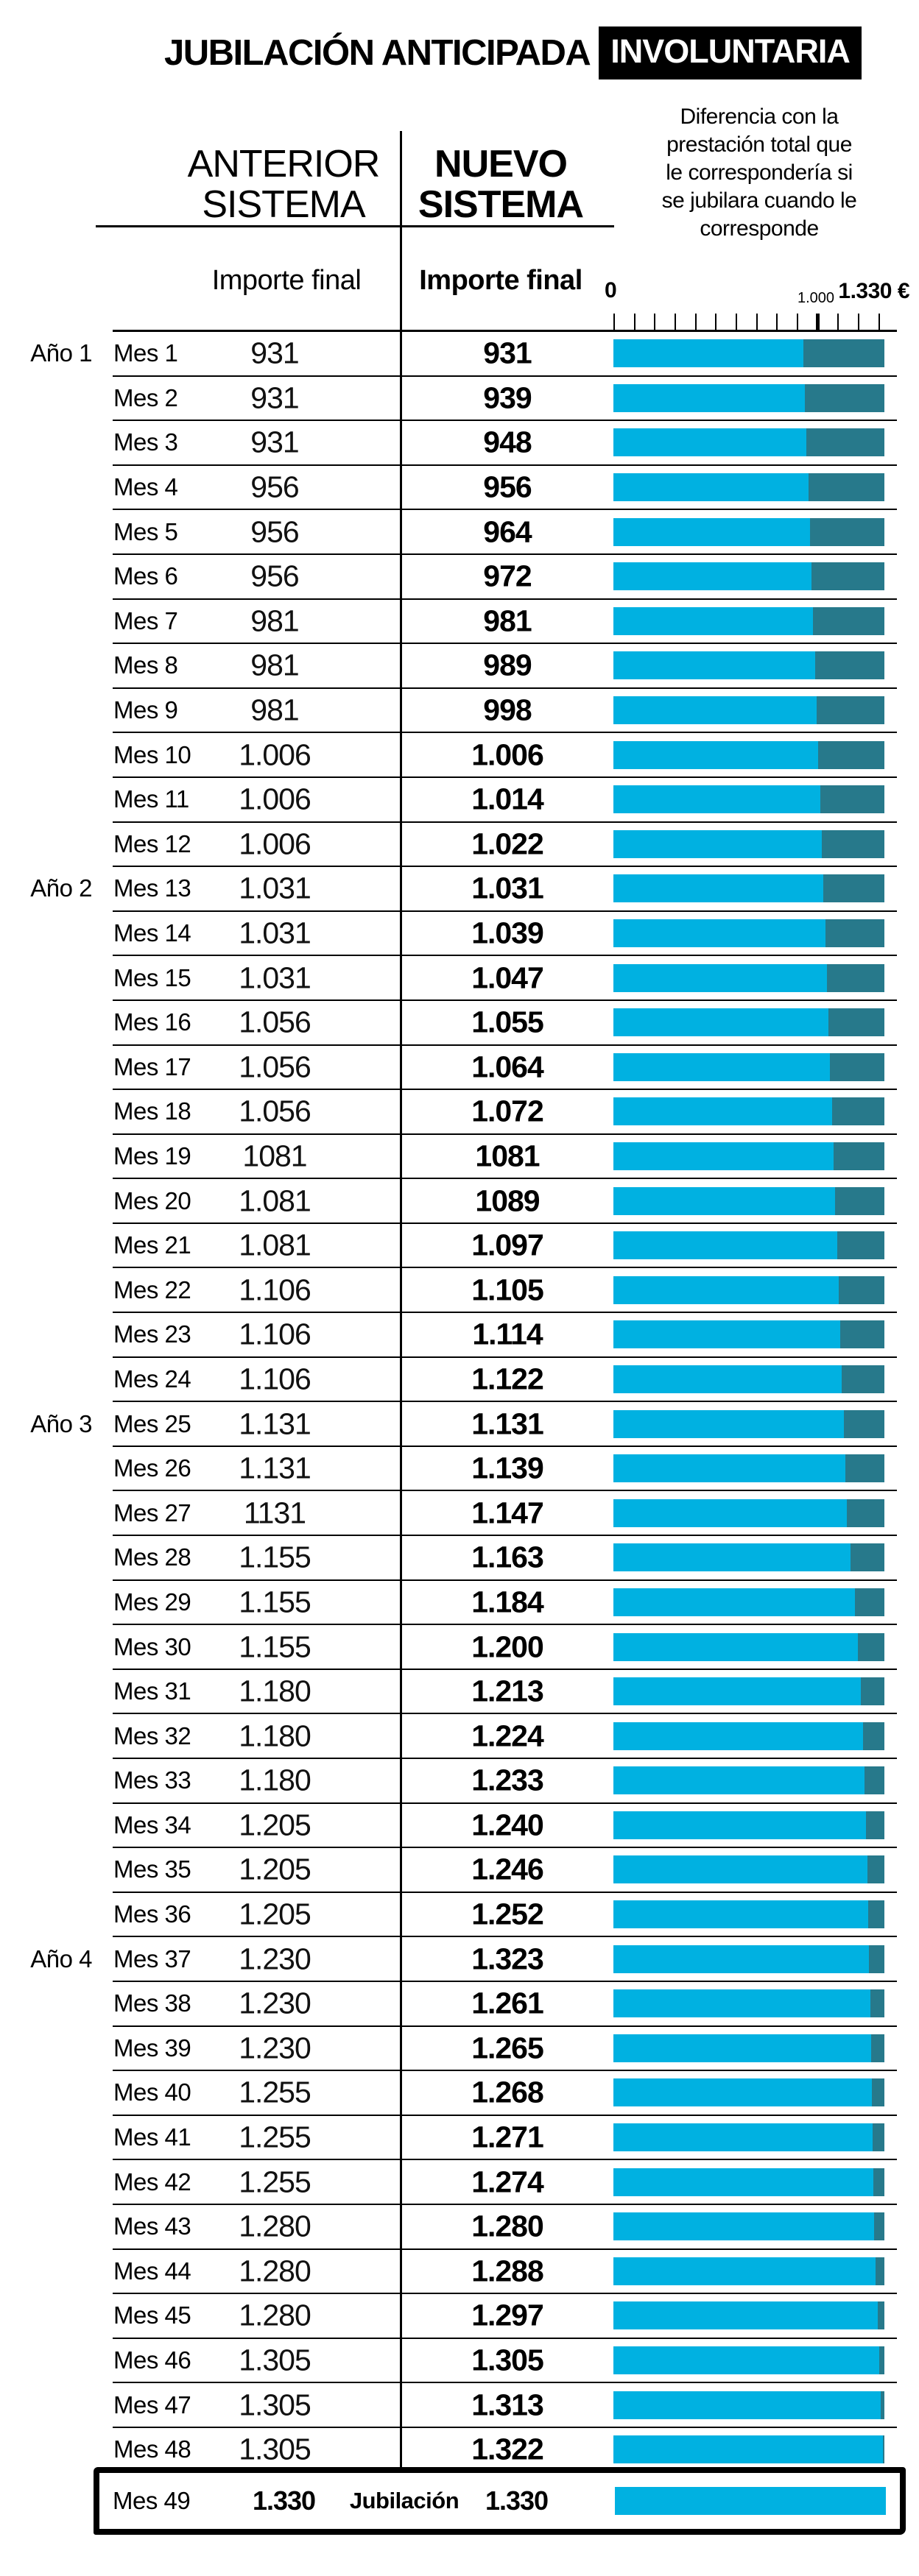 This screenshot has width=919, height=2576. What do you see at coordinates (507, 1825) in the screenshot?
I see `nuevo-value: 1.240` at bounding box center [507, 1825].